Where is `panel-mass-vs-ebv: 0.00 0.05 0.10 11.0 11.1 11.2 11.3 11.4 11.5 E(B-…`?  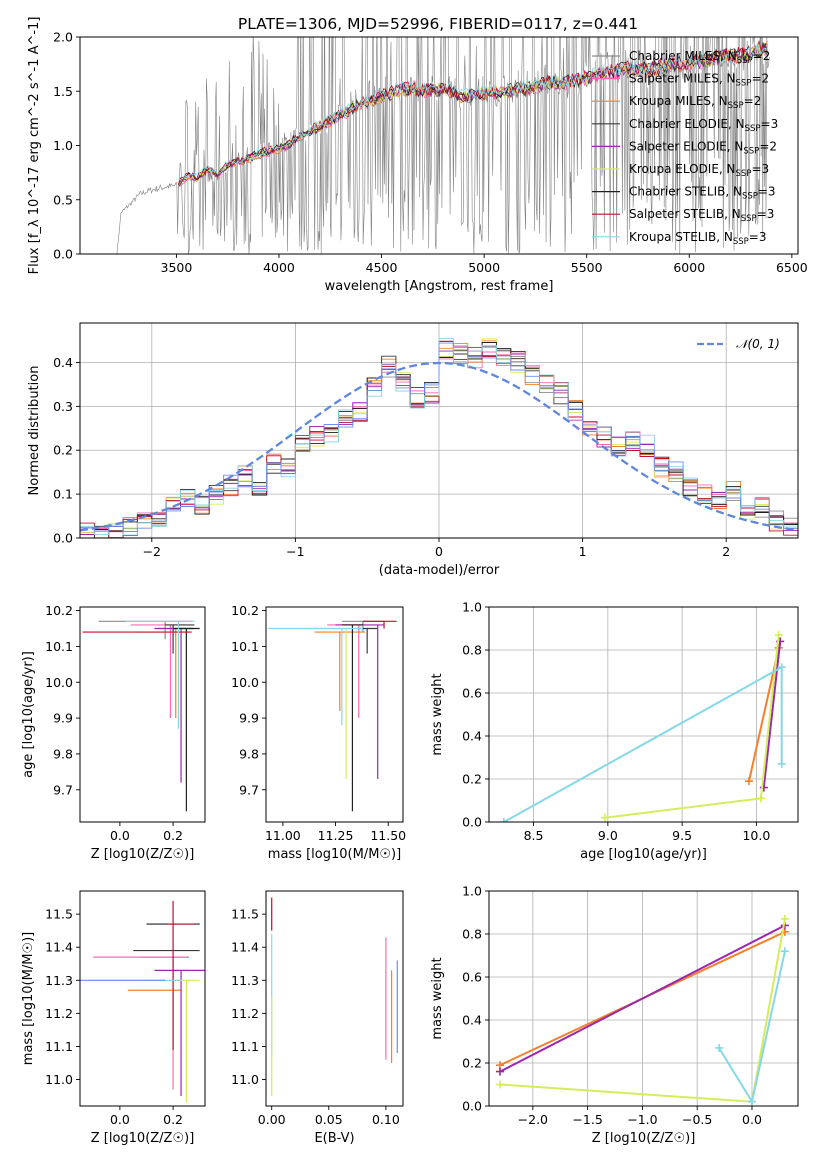
panel-mass-vs-ebv: 0.00 0.05 0.10 11.0 11.1 11.2 11.3 11.4 11.5 E(B-… is located at coordinates (317, 1018).